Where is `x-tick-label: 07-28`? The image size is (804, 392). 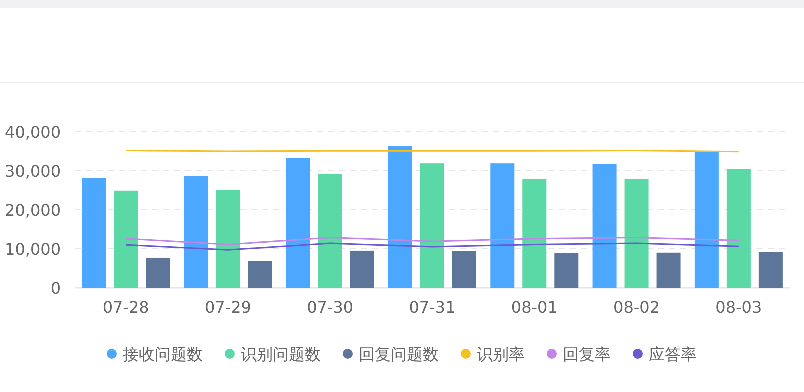
x-tick-label: 07-28 is located at coordinates (126, 307).